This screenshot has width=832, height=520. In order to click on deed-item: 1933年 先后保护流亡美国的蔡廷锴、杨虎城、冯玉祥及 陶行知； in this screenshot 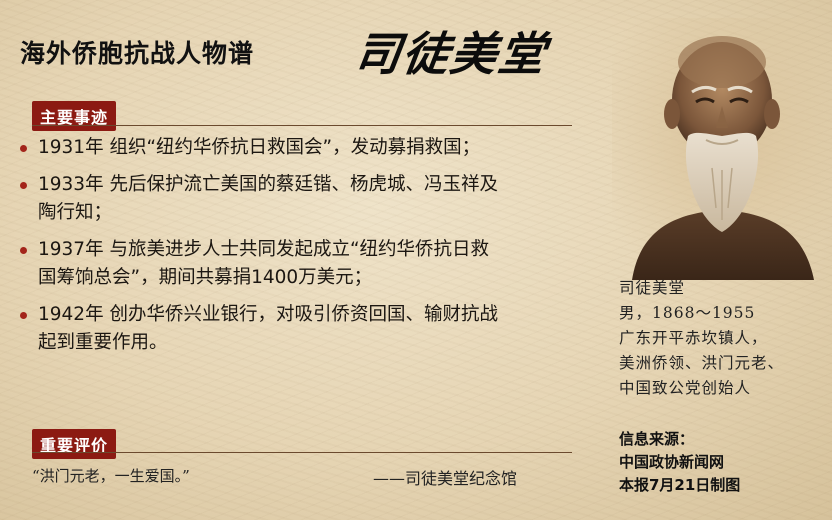, I will do `click(315, 199)`.